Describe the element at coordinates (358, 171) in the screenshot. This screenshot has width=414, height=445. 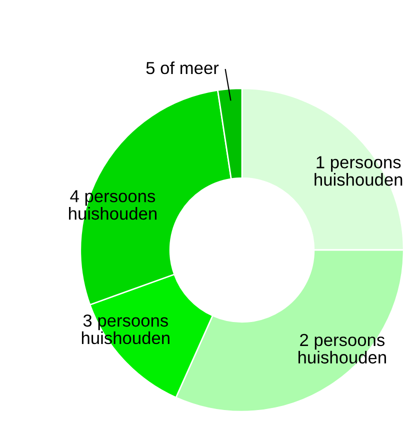
I see `slice-label: 1 persoons huishouden` at that location.